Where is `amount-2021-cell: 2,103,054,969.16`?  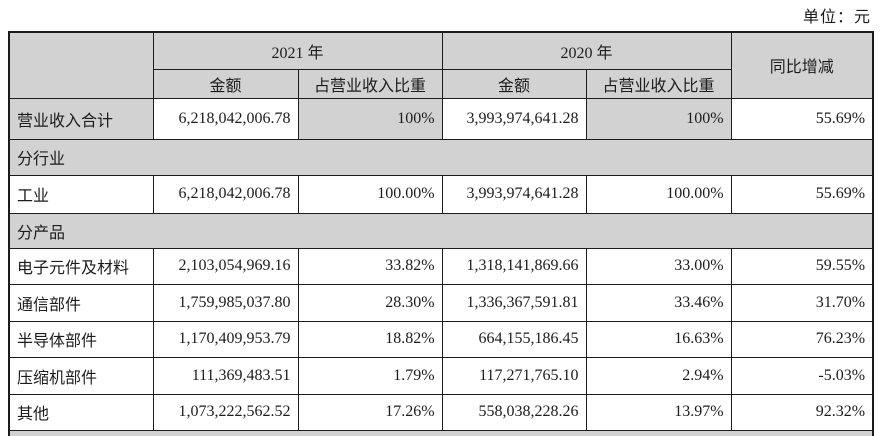
amount-2021-cell: 2,103,054,969.16 is located at coordinates (225, 266).